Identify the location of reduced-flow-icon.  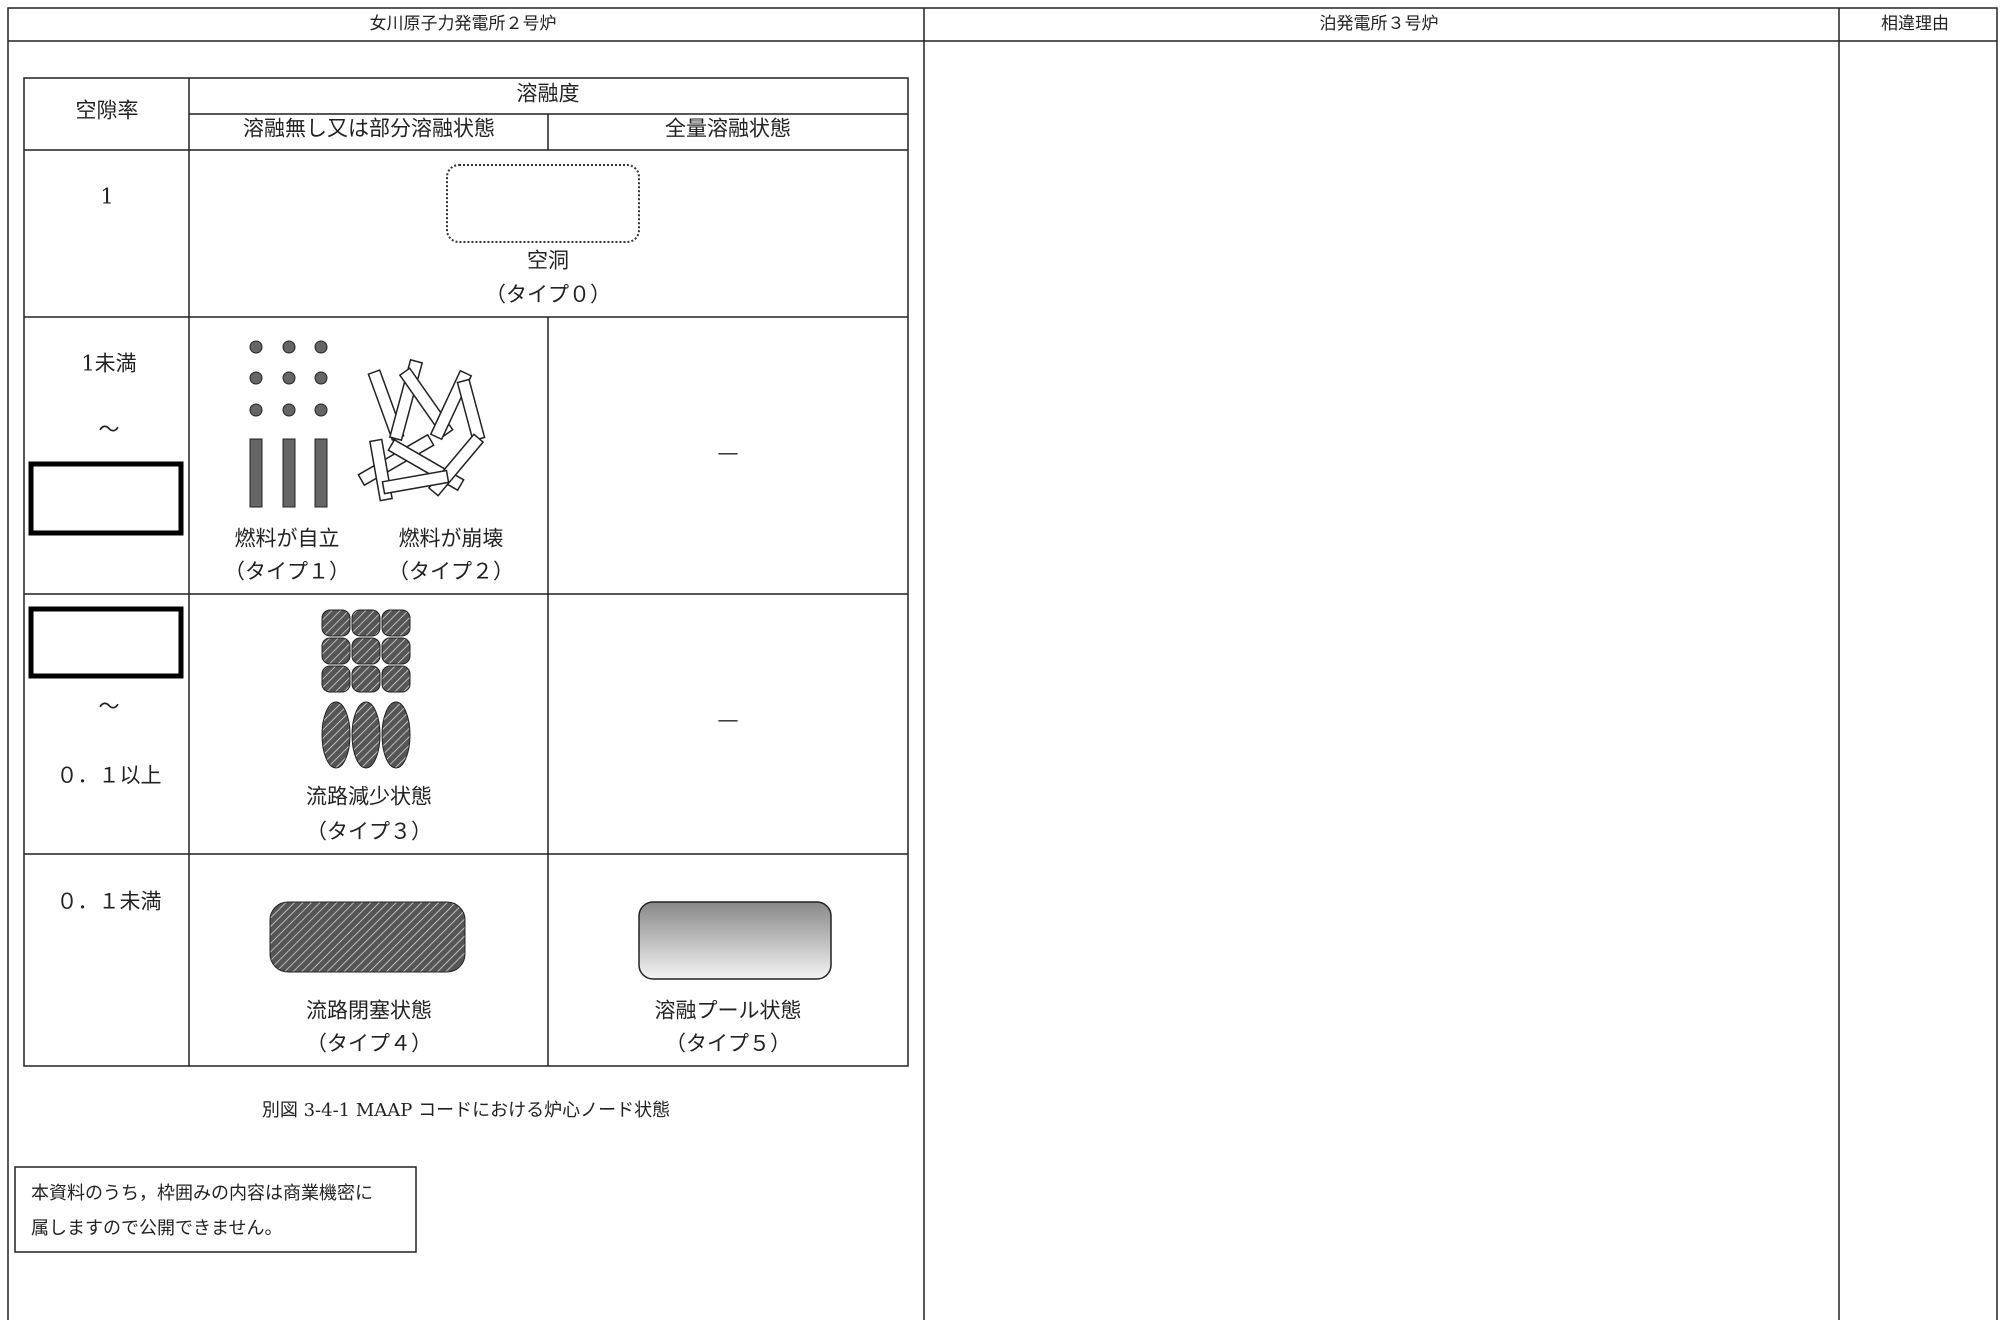
(366, 689).